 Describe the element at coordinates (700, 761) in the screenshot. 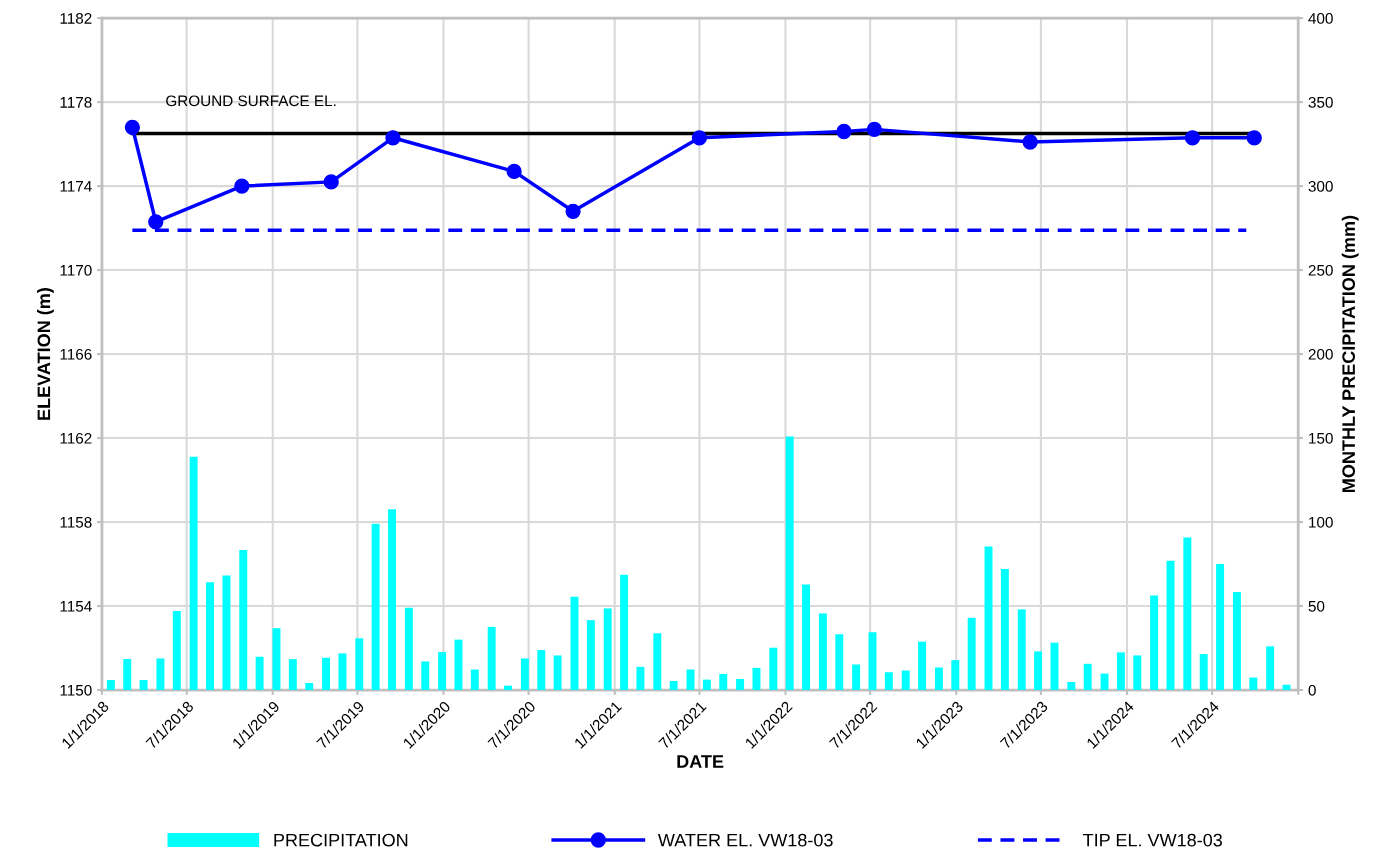

I see `x-axis-title: DATE` at that location.